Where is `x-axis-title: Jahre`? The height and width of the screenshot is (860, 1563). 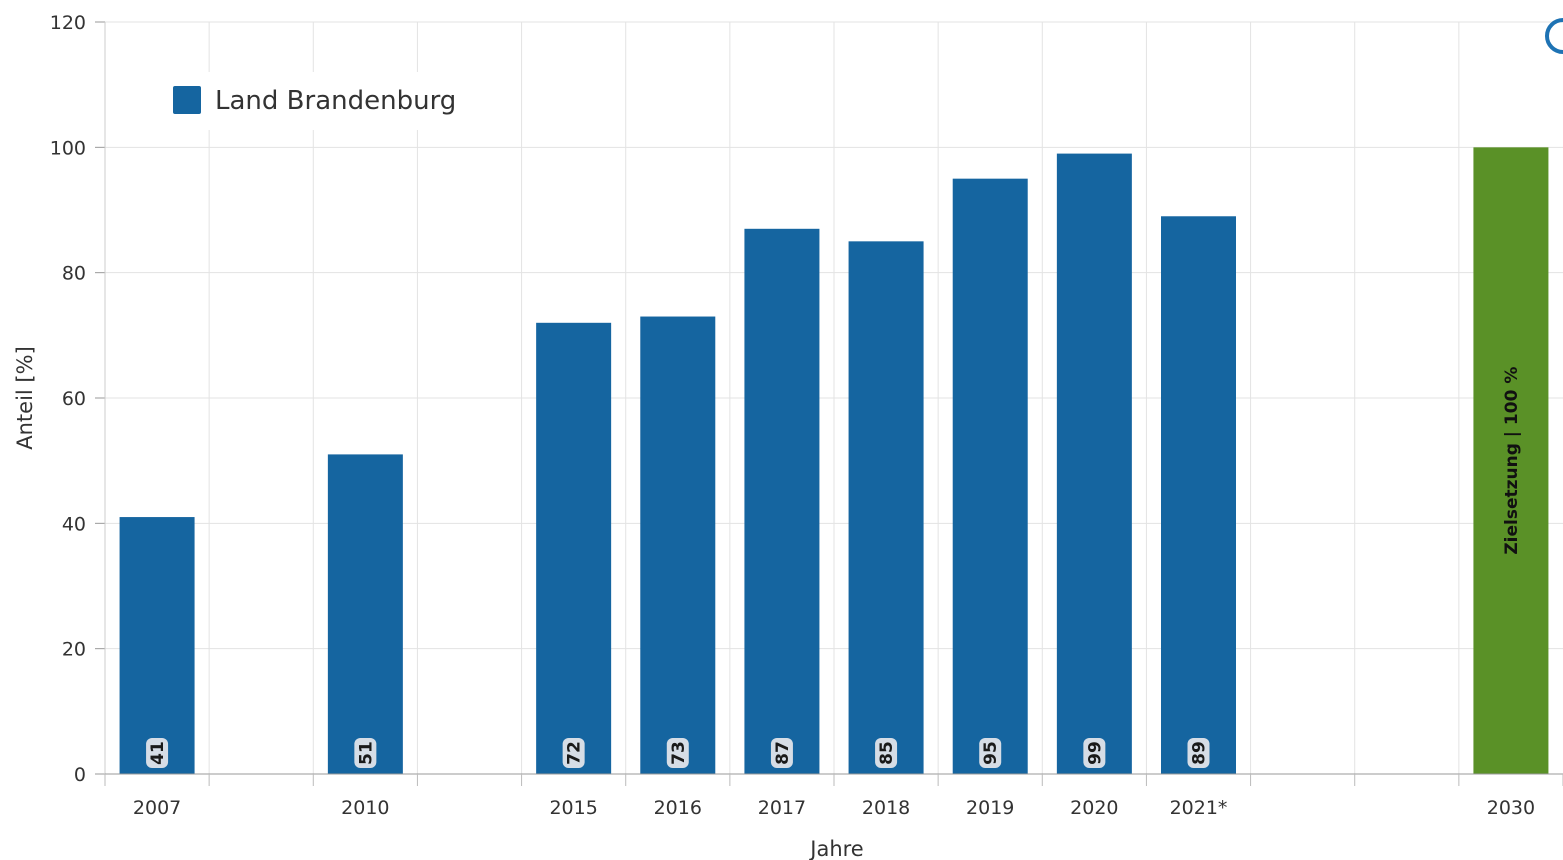 x-axis-title: Jahre is located at coordinates (835, 848).